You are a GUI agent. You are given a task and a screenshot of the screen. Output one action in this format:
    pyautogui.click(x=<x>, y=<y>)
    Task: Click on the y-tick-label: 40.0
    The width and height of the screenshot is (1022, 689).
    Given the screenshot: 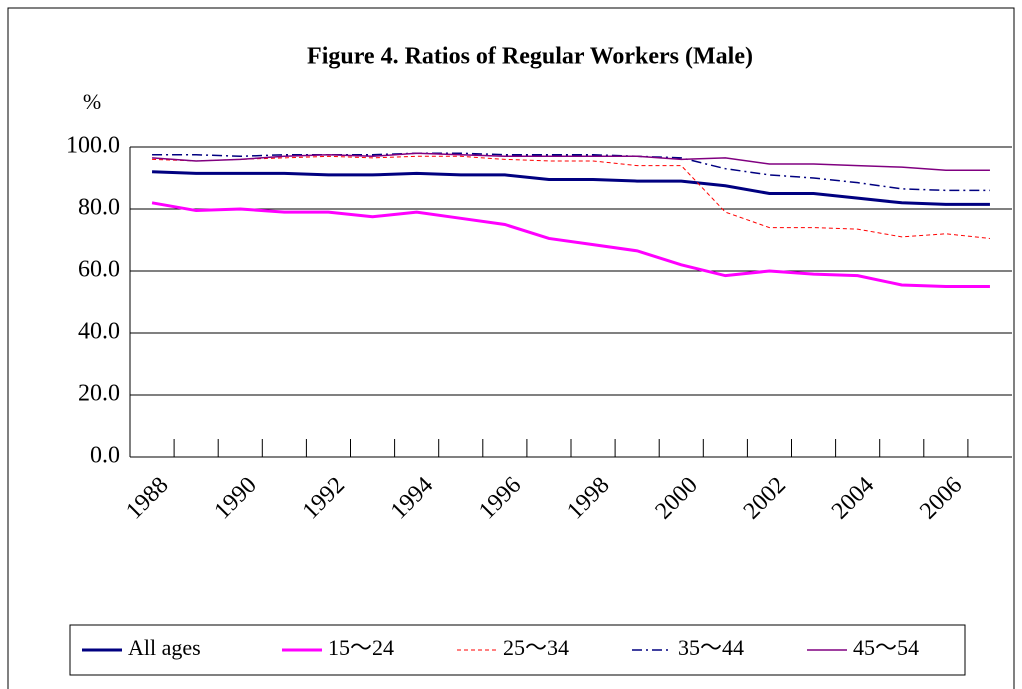 What is the action you would take?
    pyautogui.click(x=99, y=332)
    